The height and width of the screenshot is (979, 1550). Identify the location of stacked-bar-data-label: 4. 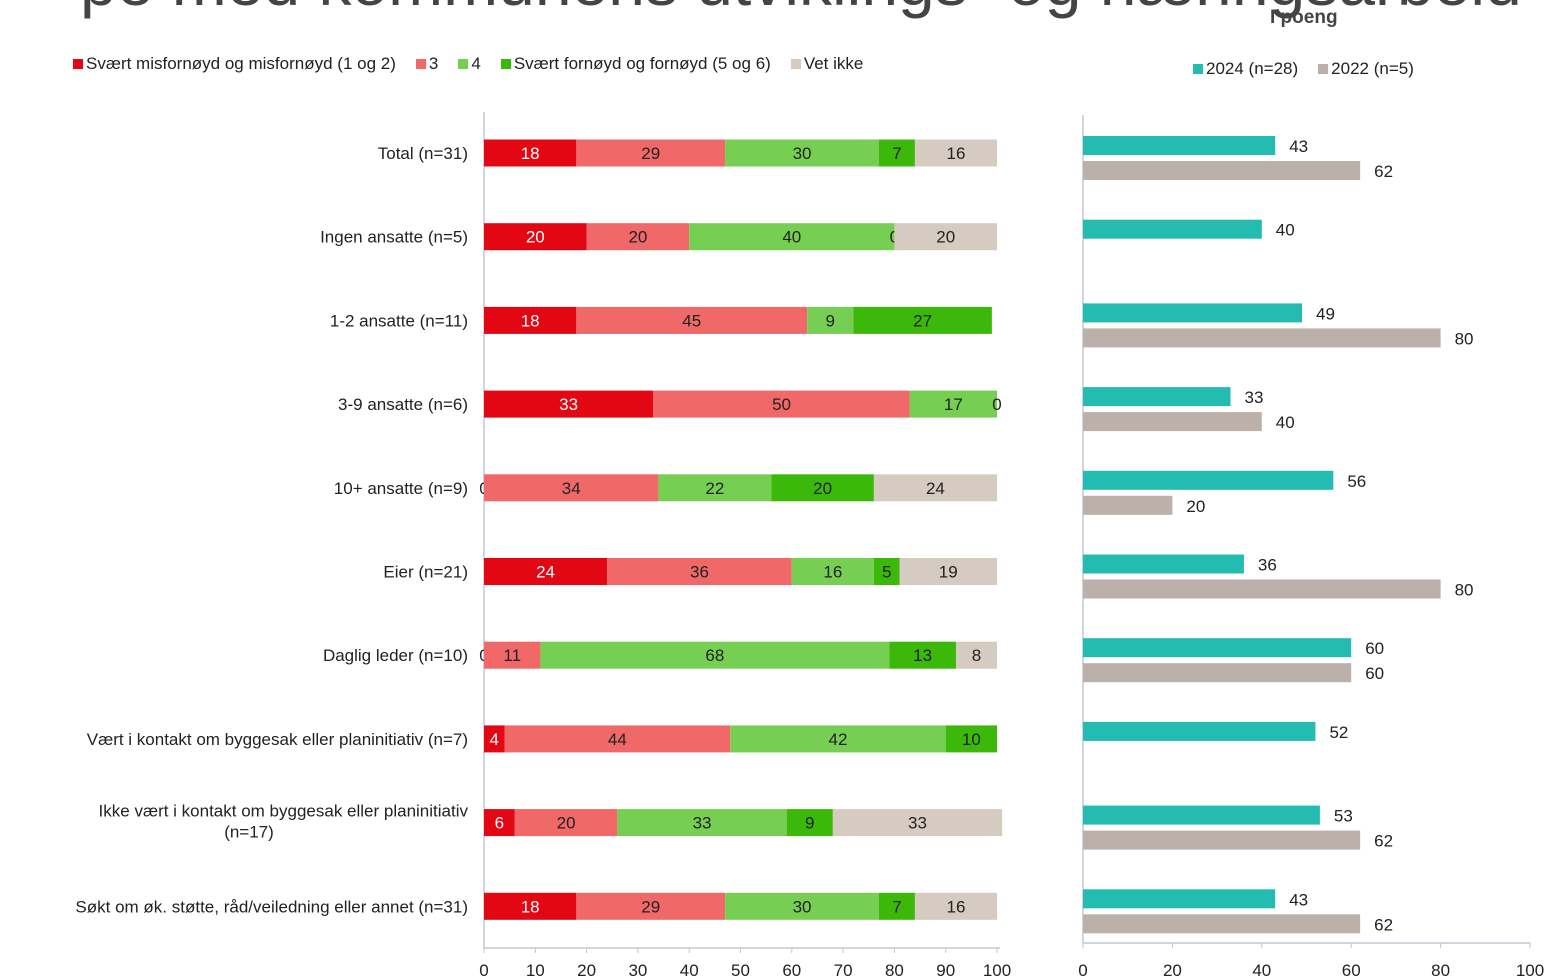
(494, 739).